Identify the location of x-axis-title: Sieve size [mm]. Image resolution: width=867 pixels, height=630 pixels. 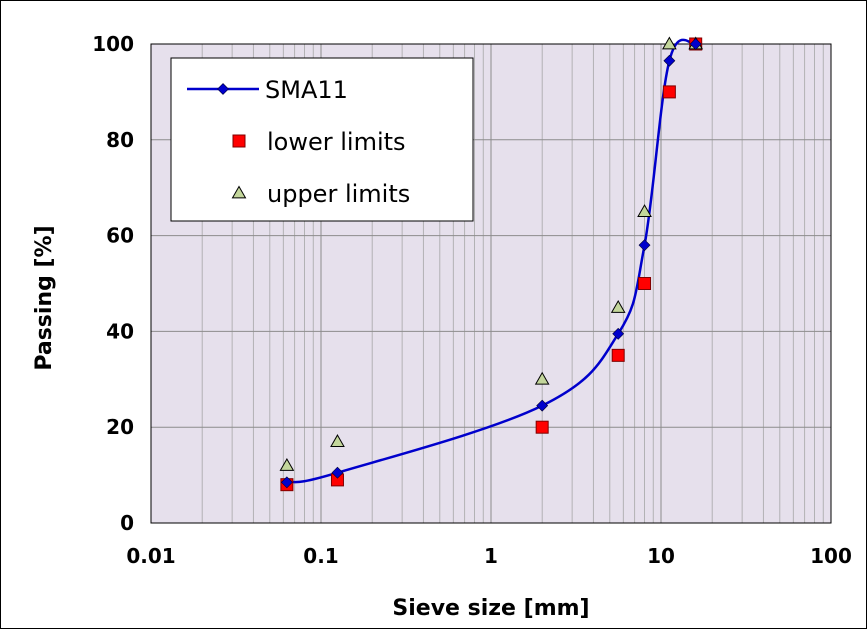
(490, 608).